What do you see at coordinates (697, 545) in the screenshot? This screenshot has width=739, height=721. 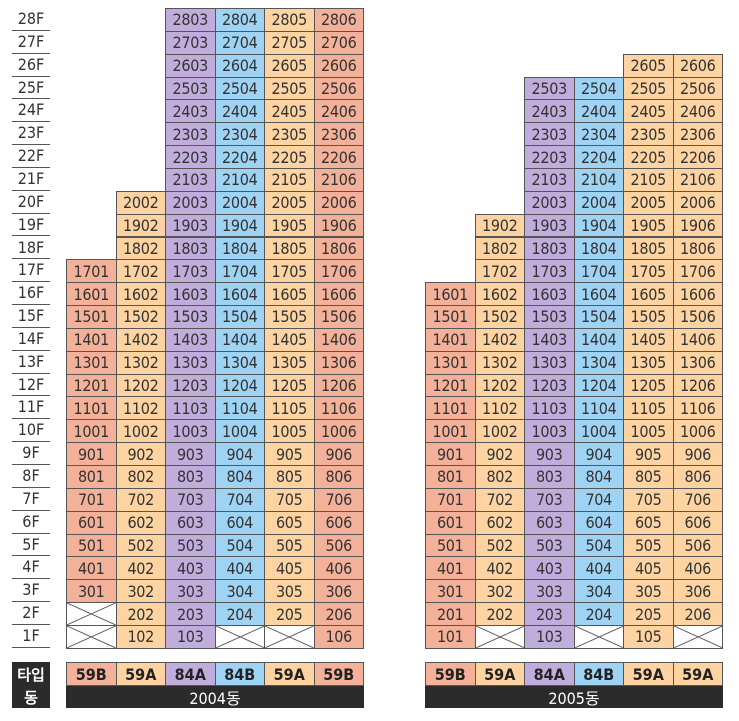 I see `unit-cell: 506` at bounding box center [697, 545].